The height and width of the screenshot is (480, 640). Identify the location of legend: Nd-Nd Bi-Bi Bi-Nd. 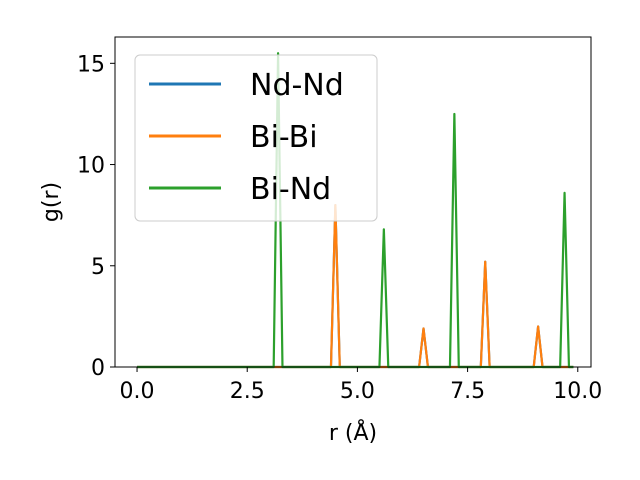
(256, 138).